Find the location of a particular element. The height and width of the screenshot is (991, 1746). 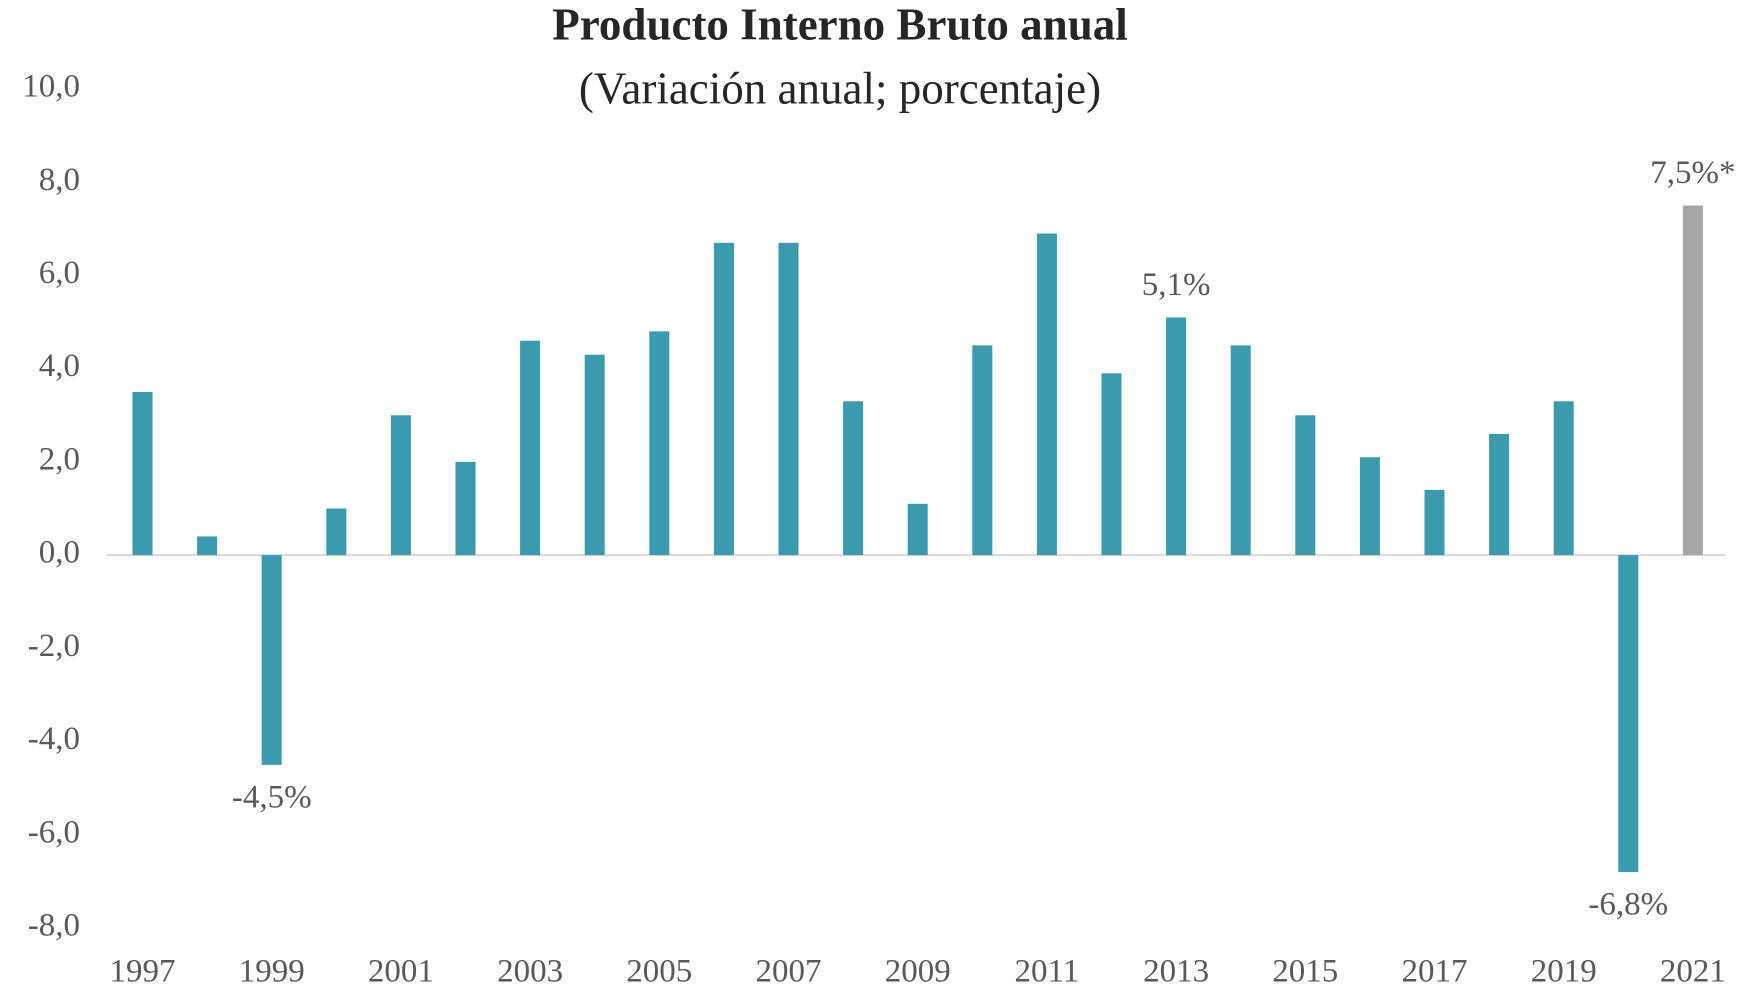

x-tick-label: 2003 is located at coordinates (530, 972).